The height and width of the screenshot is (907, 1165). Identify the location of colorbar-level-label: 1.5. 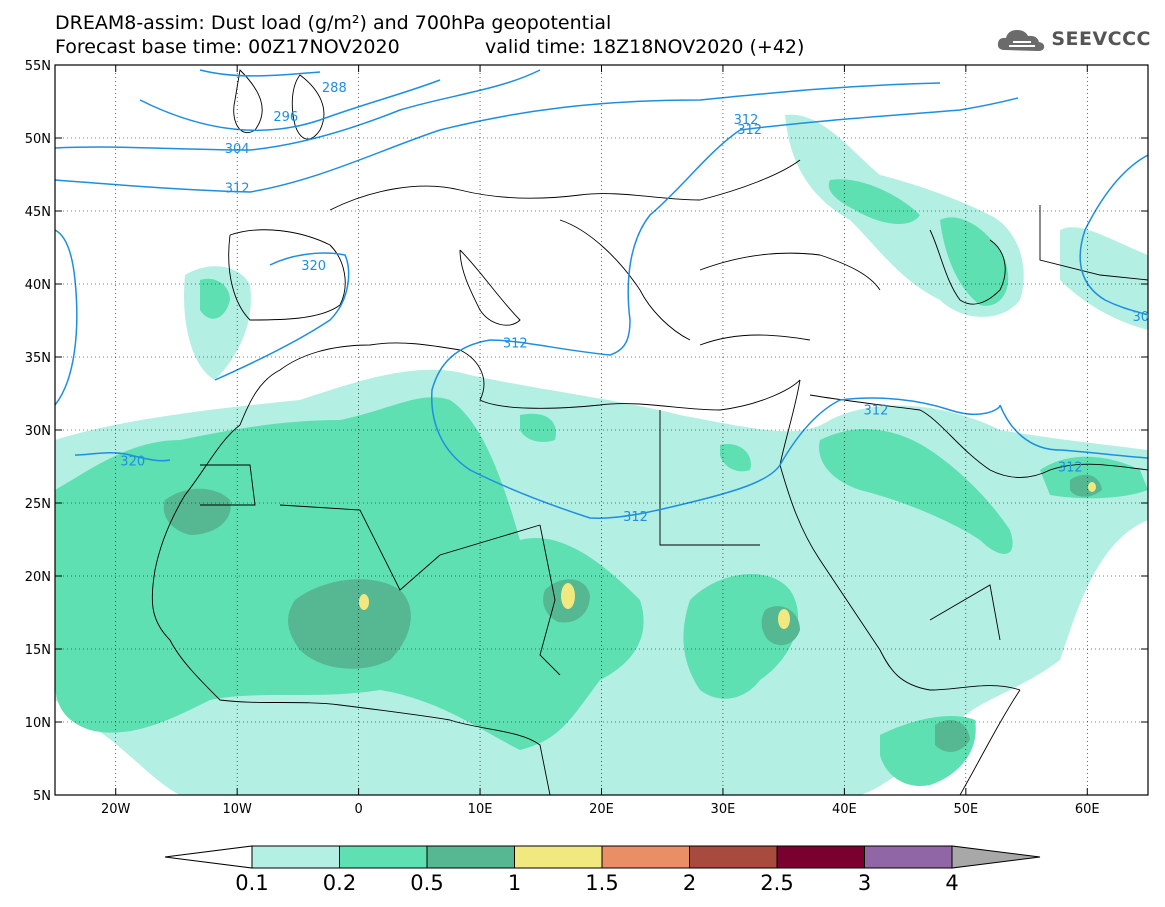
(601, 883).